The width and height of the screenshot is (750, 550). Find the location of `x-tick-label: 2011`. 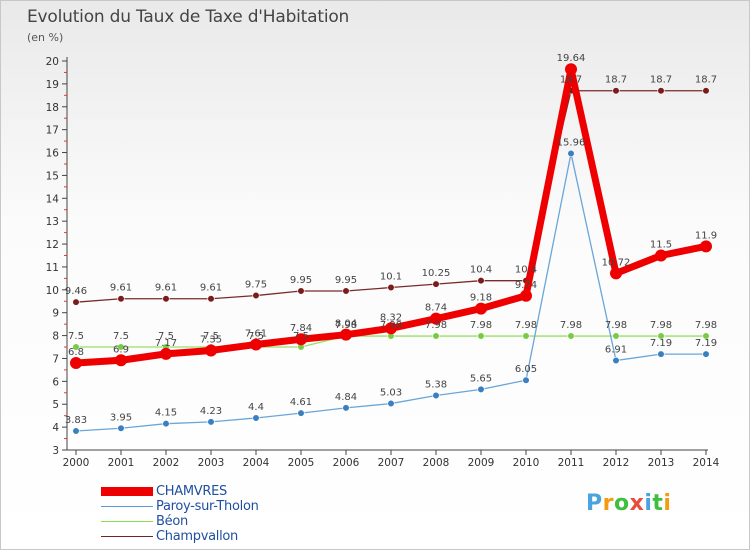

x-tick-label: 2011 is located at coordinates (571, 463).